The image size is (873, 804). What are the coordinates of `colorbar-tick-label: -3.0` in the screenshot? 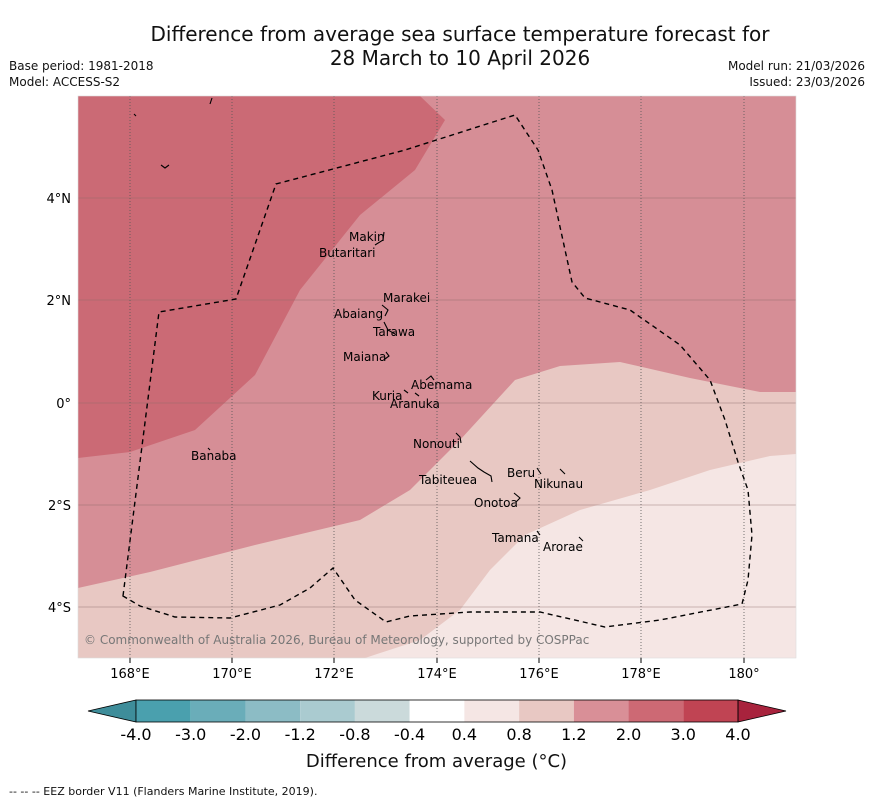 It's located at (190, 734).